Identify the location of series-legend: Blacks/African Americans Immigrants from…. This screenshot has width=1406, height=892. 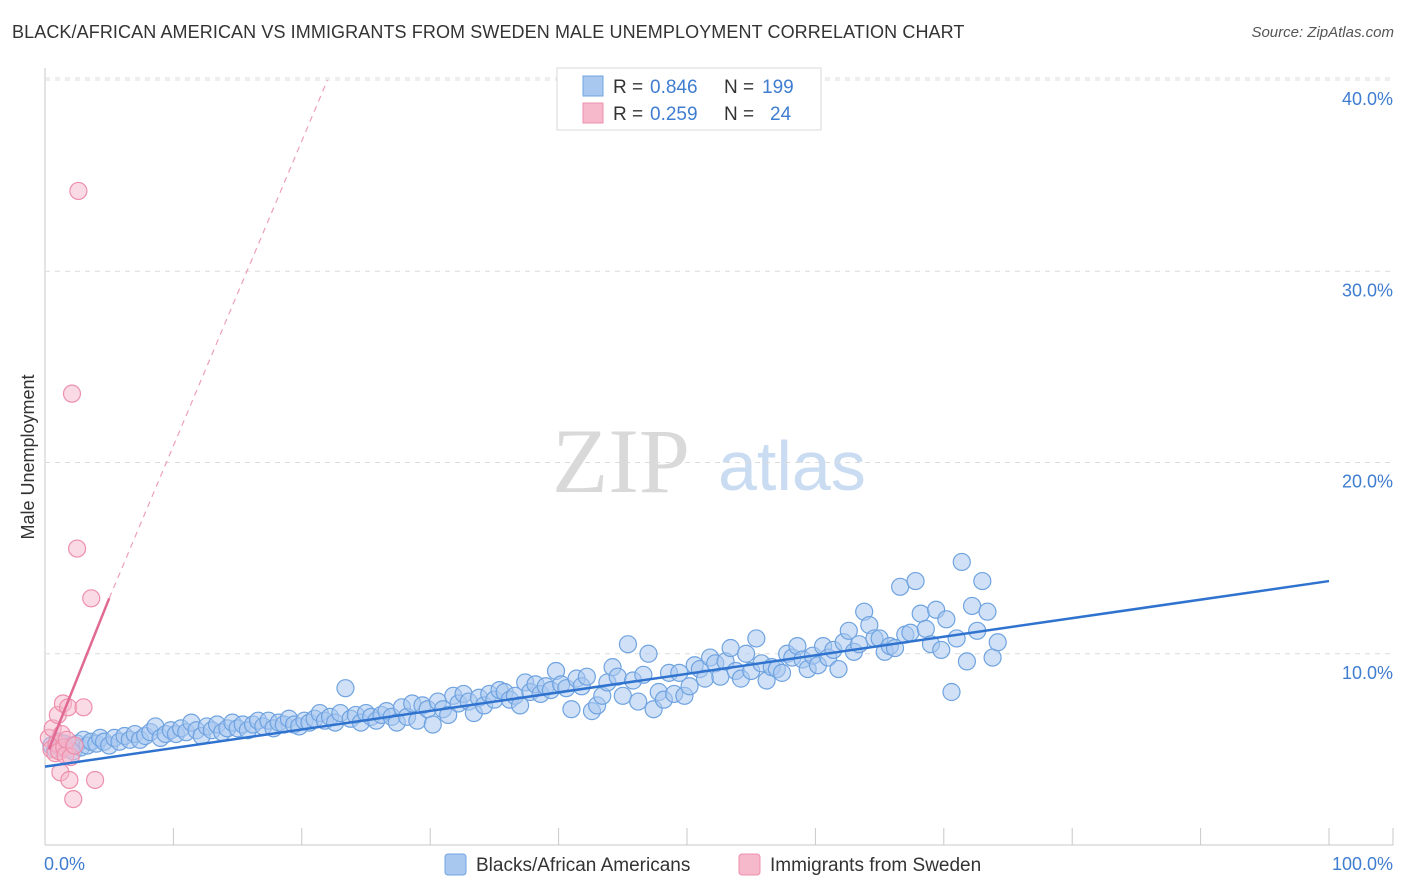
(712, 864).